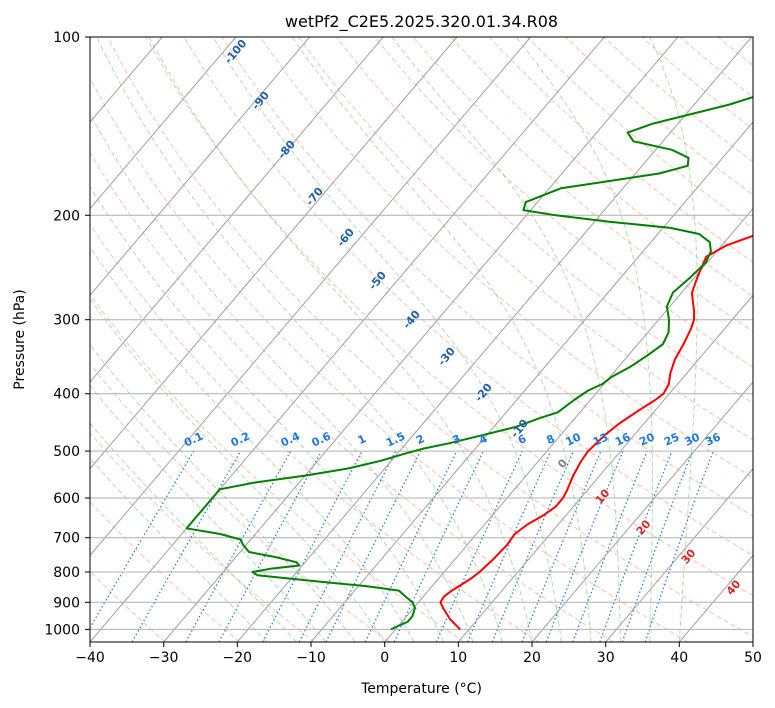 This screenshot has width=775, height=708. Describe the element at coordinates (90, 658) in the screenshot. I see `x-tick-label: −40` at that location.